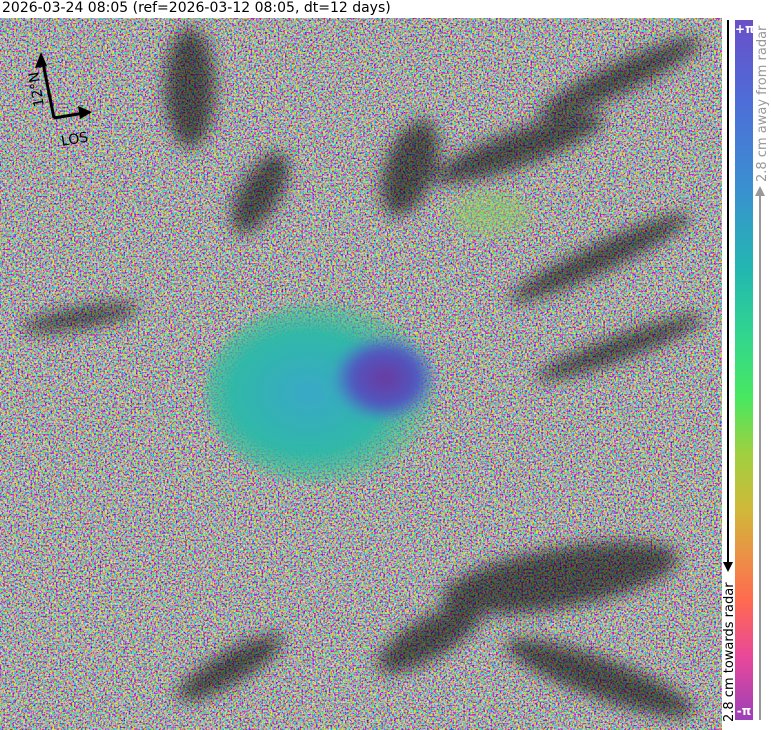 The height and width of the screenshot is (730, 771). Describe the element at coordinates (69, 115) in the screenshot. I see `los-arrow-icon` at that location.